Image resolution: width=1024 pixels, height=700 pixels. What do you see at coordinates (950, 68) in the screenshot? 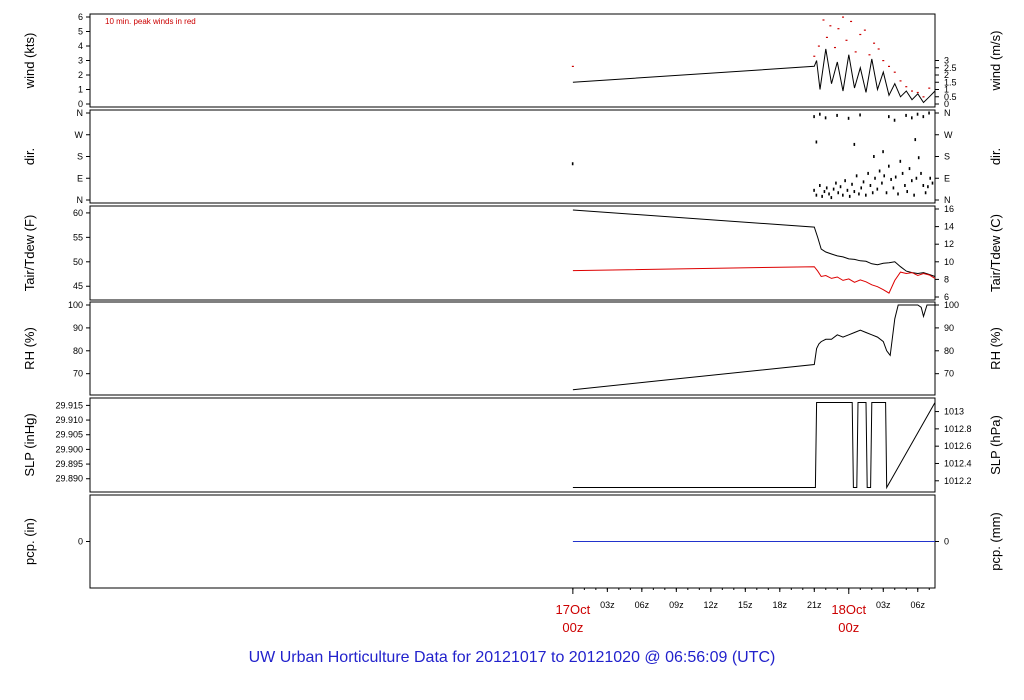
I see `wind-right-tick-label: 2.5` at bounding box center [950, 68].